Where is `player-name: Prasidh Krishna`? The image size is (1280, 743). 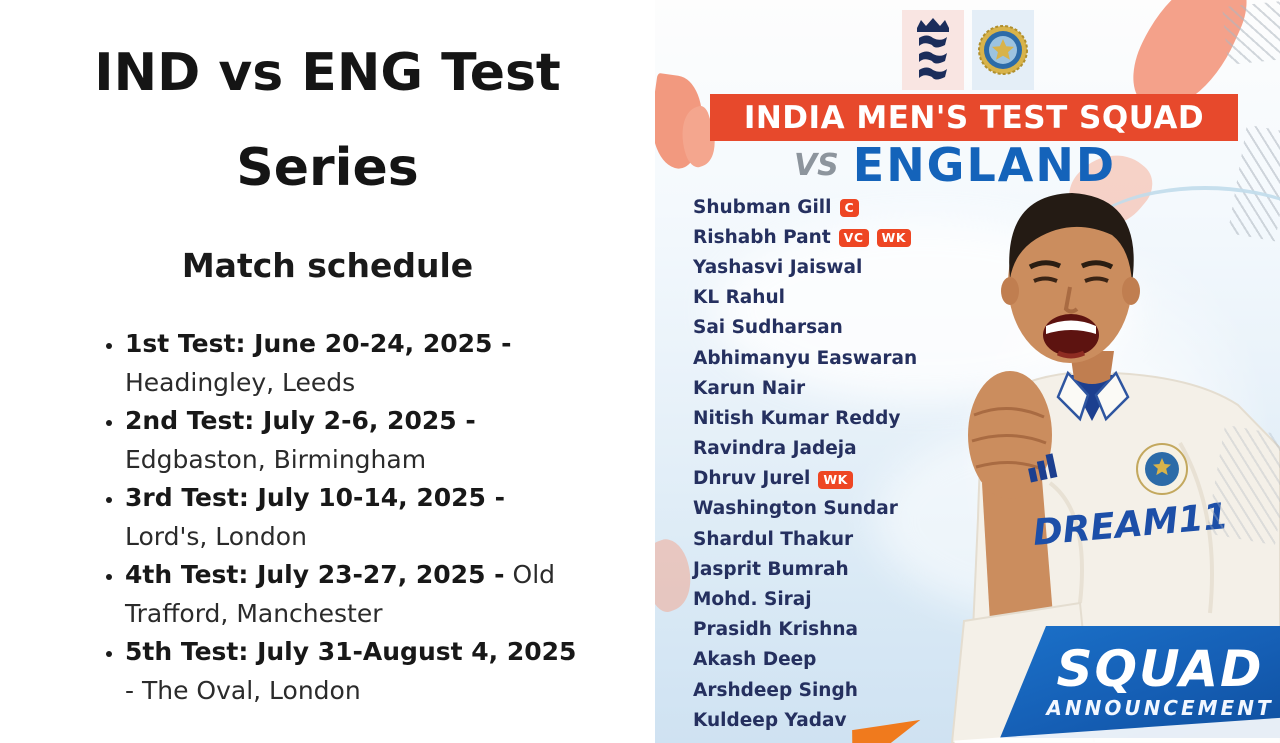 player-name: Prasidh Krishna is located at coordinates (776, 630).